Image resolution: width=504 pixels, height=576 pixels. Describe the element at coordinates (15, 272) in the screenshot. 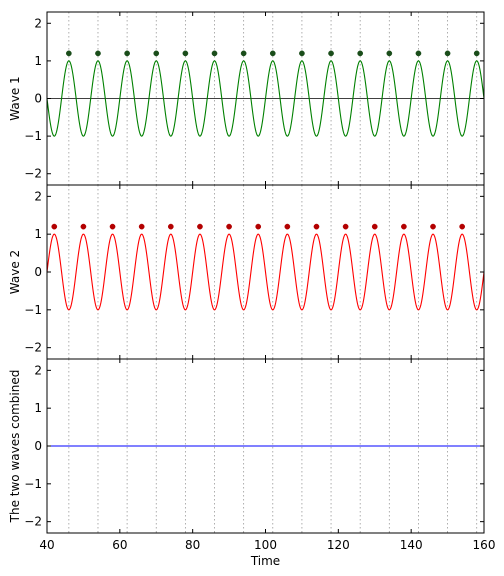

I see `y-axis-label: Wave 2` at that location.